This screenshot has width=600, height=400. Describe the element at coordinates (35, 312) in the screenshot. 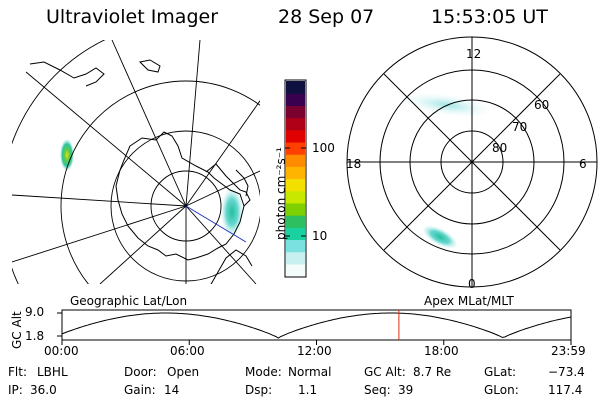

I see `alt-ytick-high: 9.0` at that location.